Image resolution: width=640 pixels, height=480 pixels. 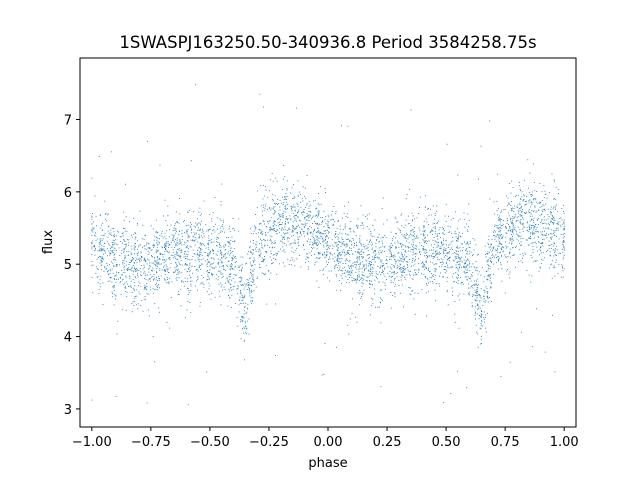 I want to click on y-tick-label: 6, so click(x=68, y=193).